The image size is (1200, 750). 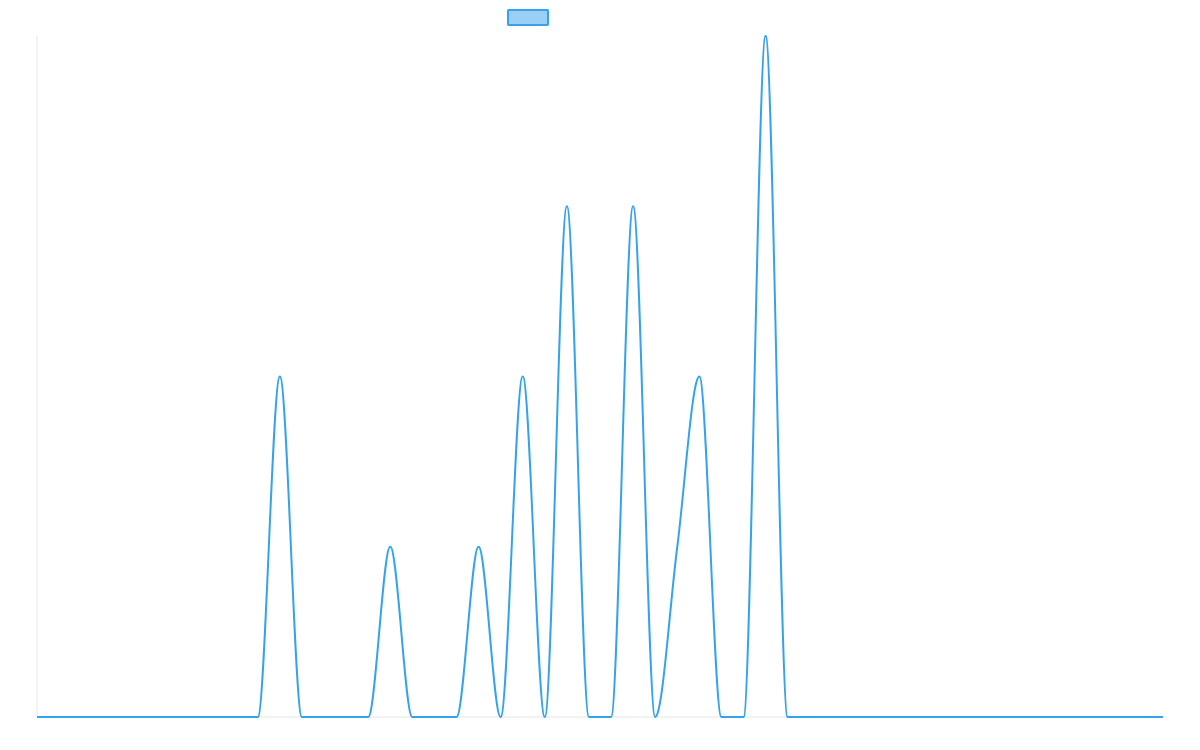 I want to click on legend, so click(x=528, y=17).